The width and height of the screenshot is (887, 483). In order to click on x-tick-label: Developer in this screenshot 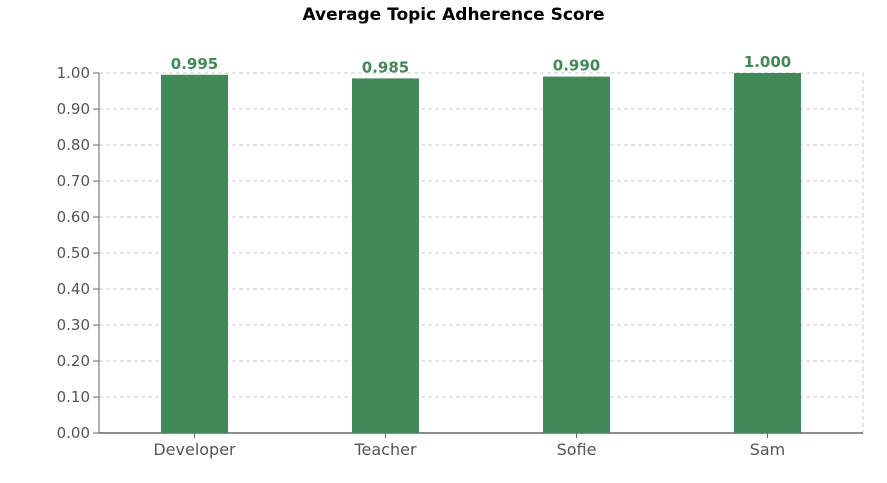, I will do `click(194, 449)`.